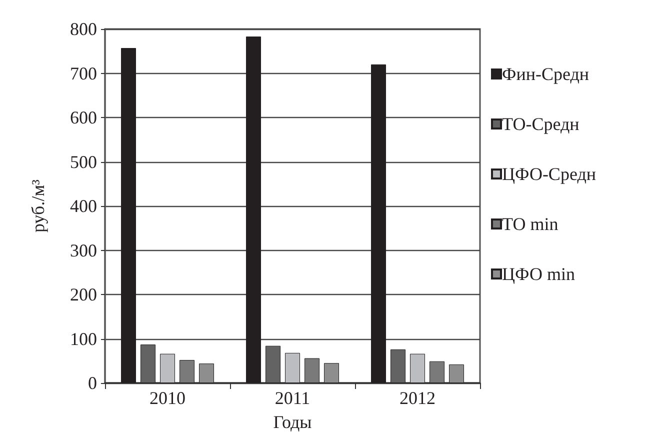 The width and height of the screenshot is (650, 444). I want to click on y-tick-label: 100, so click(83, 338).